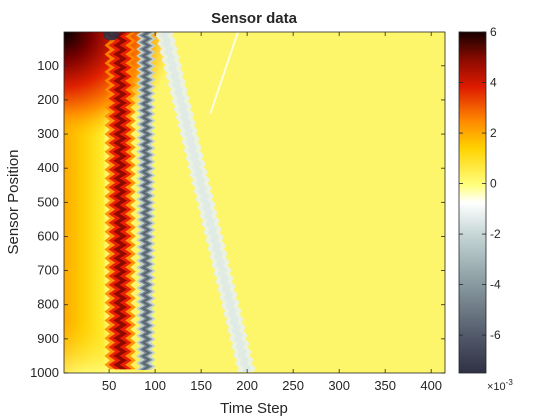 This screenshot has width=560, height=420. What do you see at coordinates (48, 235) in the screenshot?
I see `y-tick-label: 600` at bounding box center [48, 235].